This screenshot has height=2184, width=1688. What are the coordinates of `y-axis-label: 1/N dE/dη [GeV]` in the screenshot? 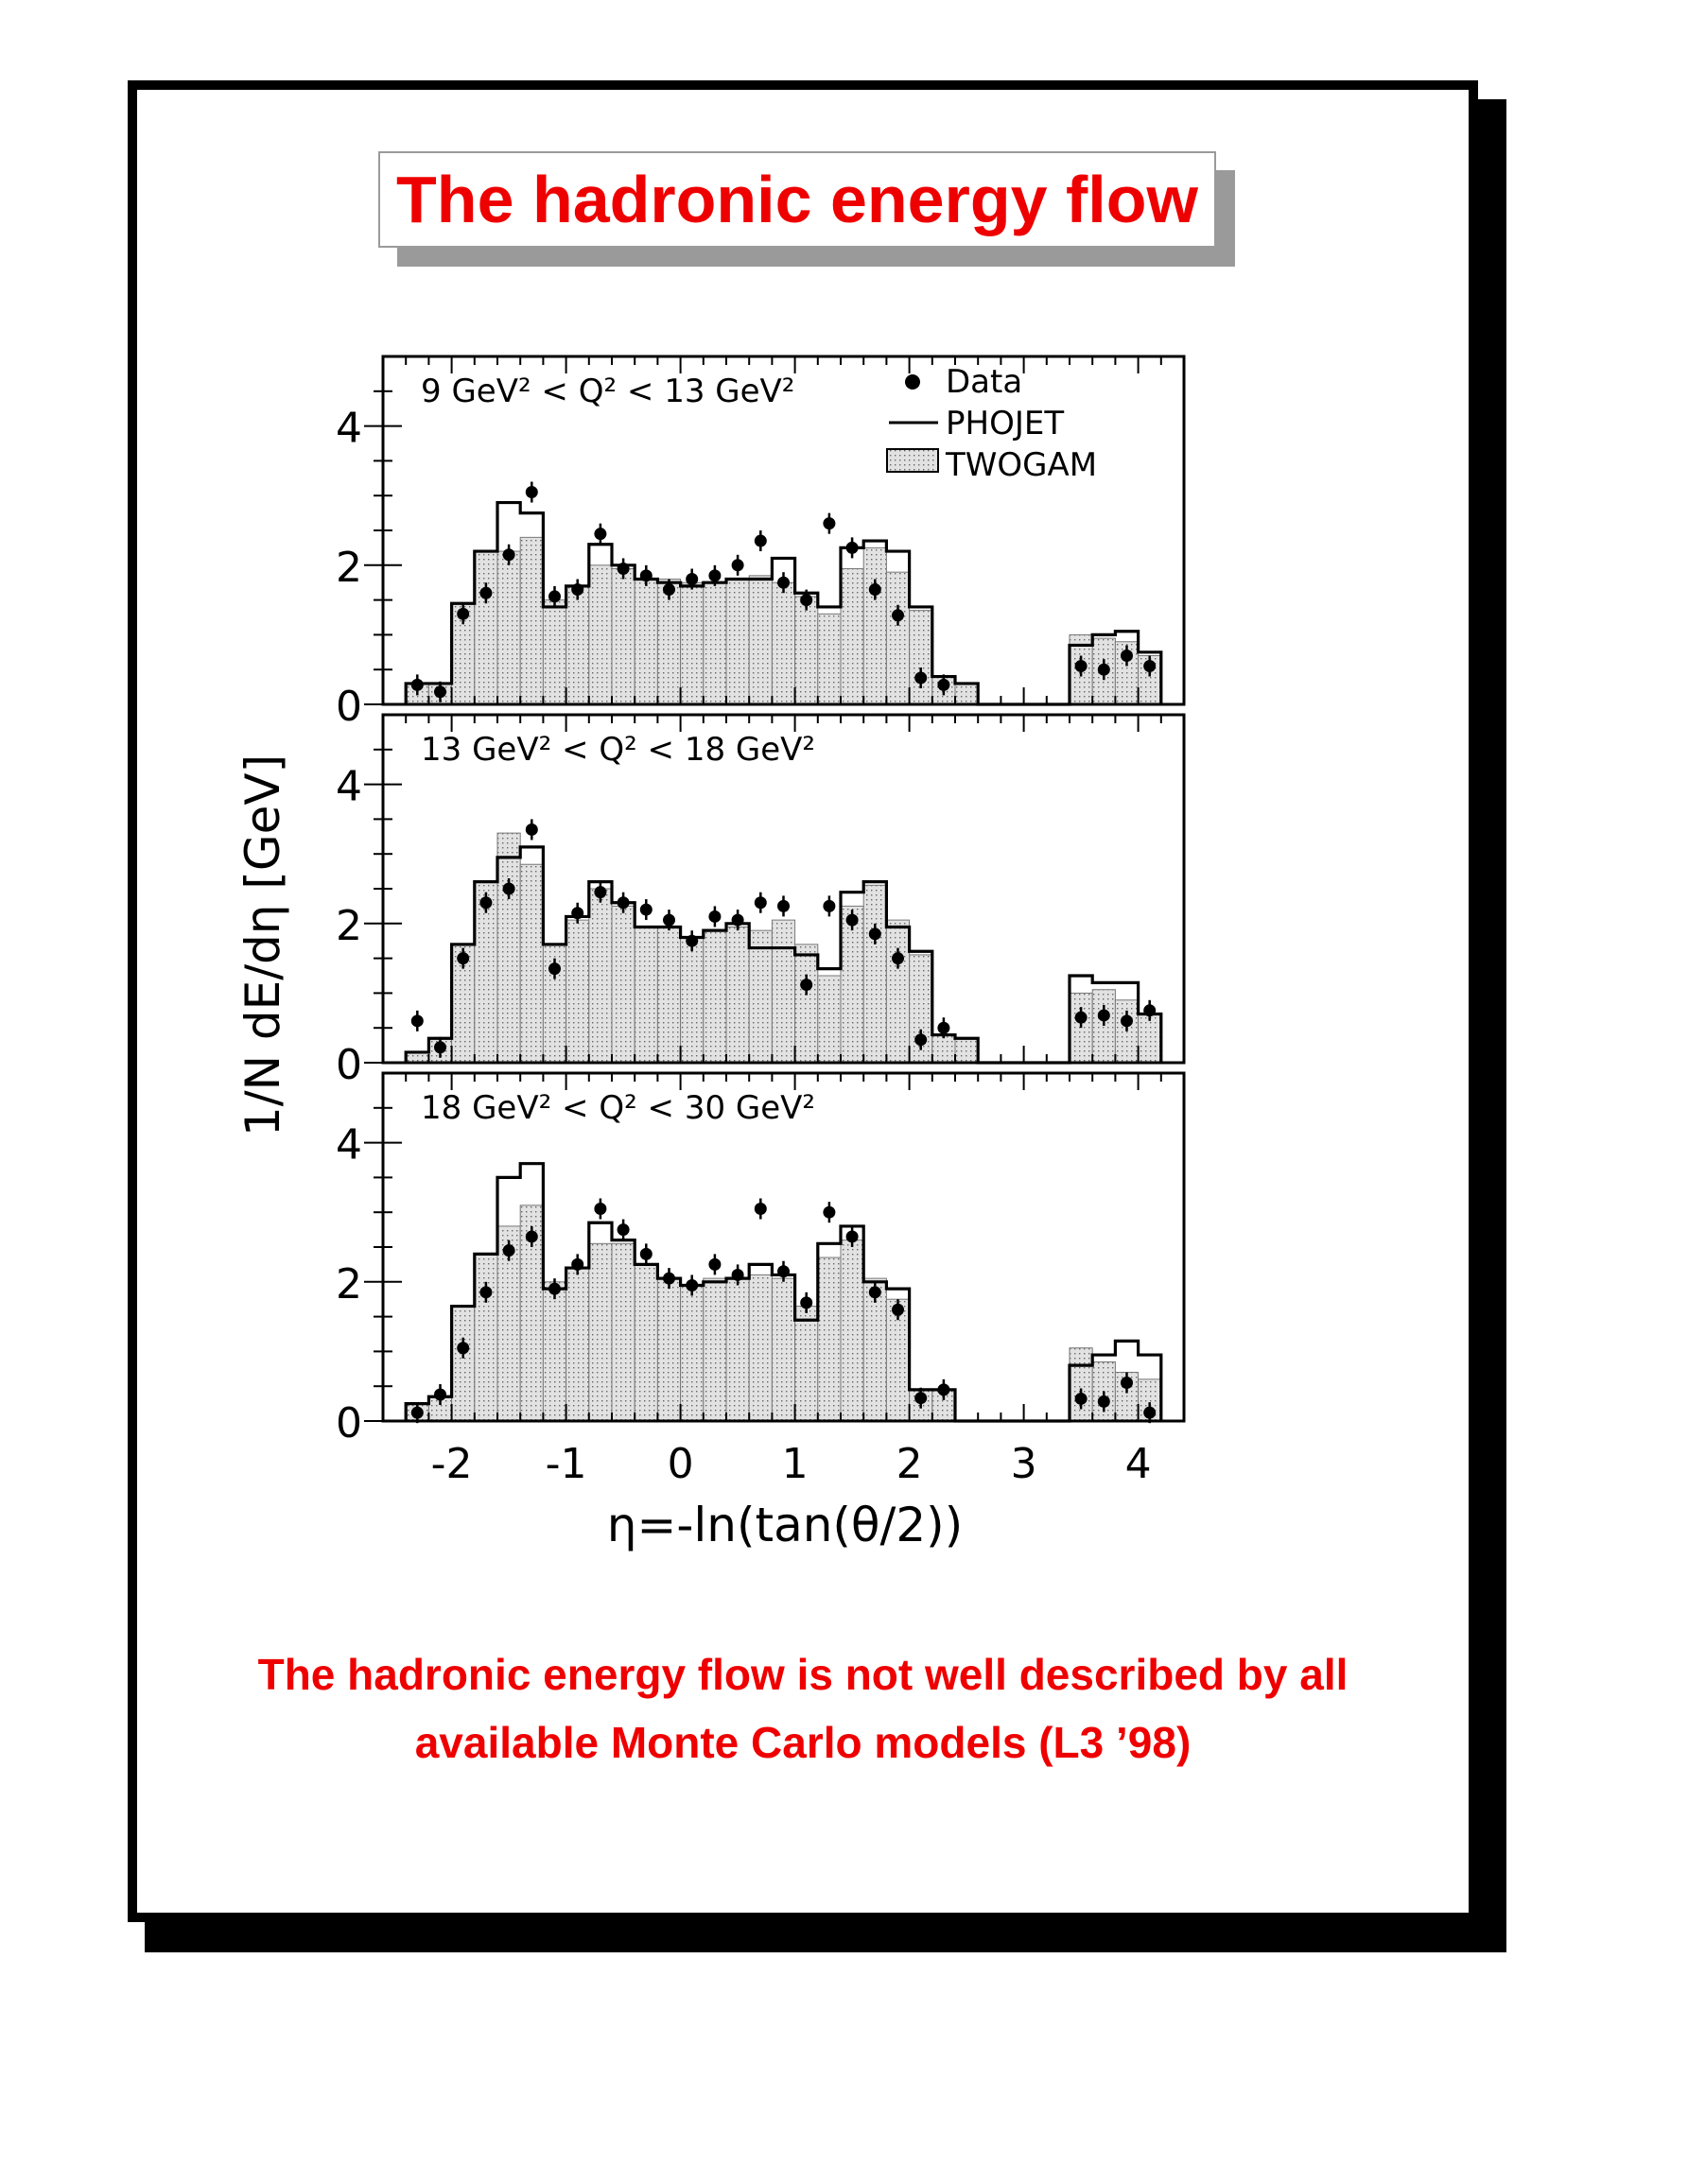 It's located at (262, 945).